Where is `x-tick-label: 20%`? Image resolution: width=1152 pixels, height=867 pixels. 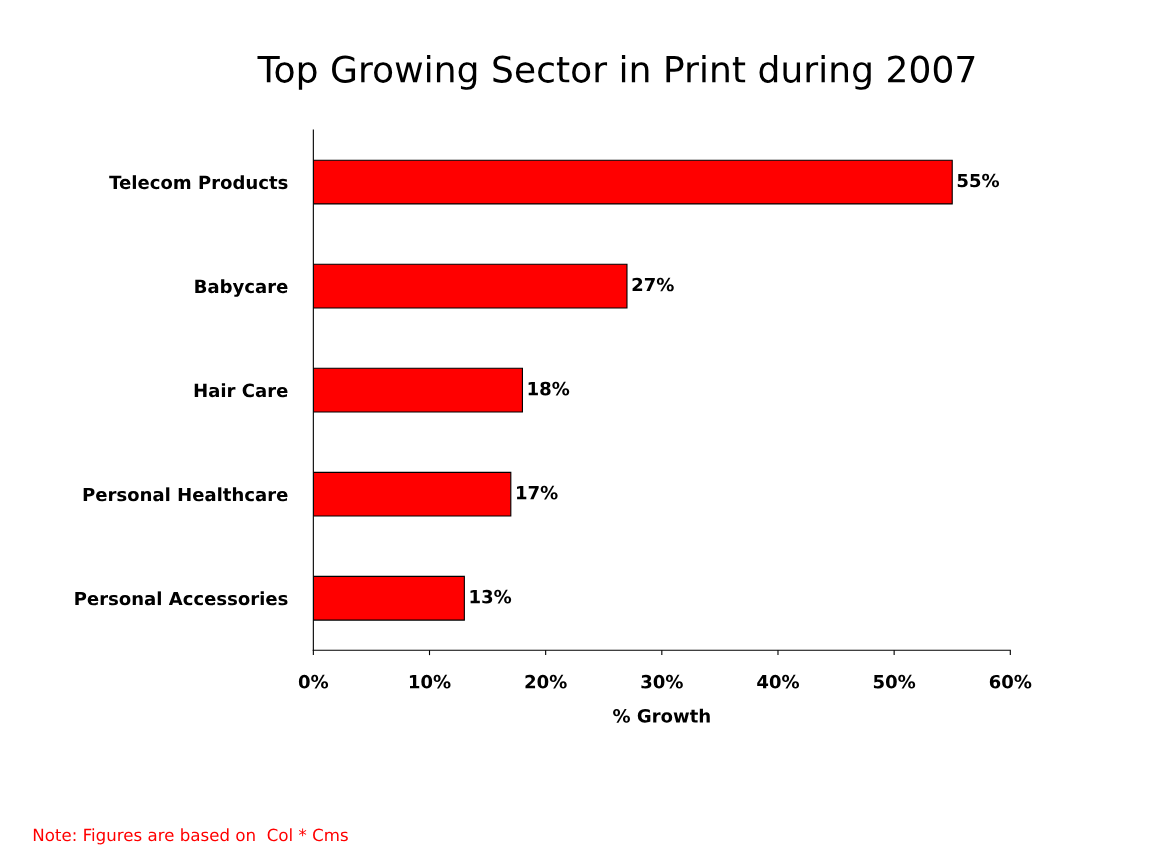 x-tick-label: 20% is located at coordinates (546, 681).